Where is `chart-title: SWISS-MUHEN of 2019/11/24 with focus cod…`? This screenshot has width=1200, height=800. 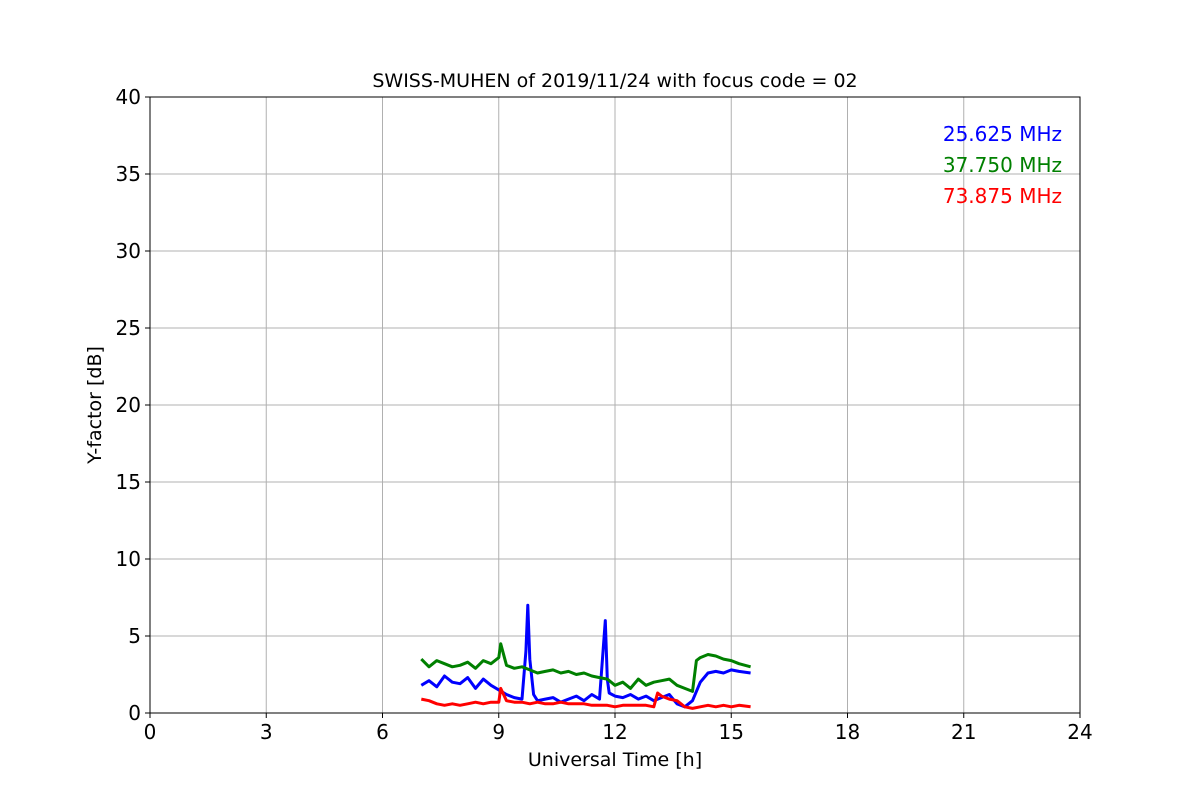 chart-title: SWISS-MUHEN of 2019/11/24 with focus cod… is located at coordinates (614, 81).